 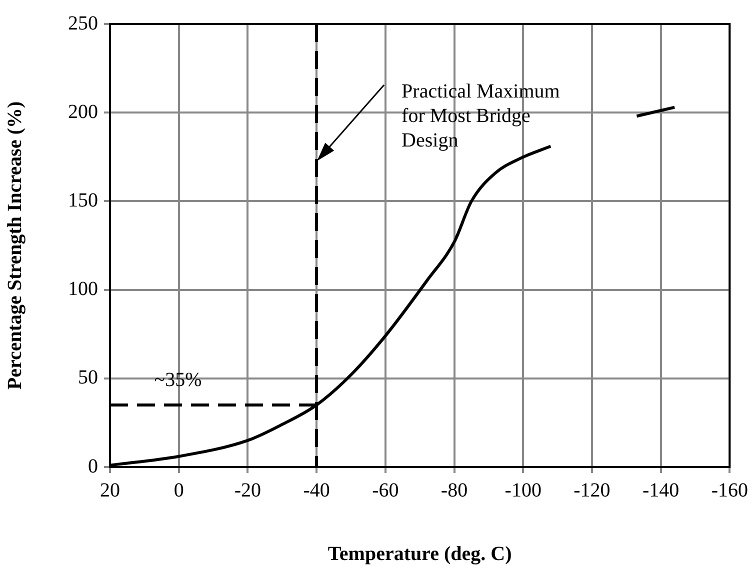 I want to click on x-tick-label: -100, so click(x=523, y=490).